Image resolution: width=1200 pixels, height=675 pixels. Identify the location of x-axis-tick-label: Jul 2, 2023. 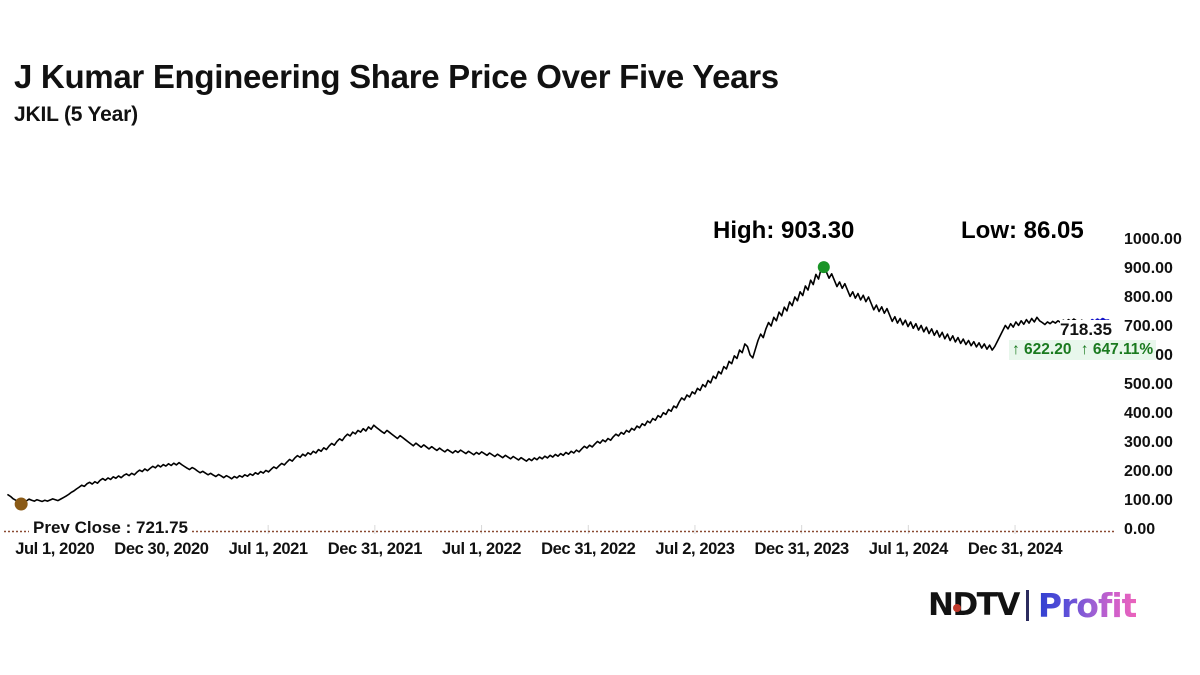
(695, 549).